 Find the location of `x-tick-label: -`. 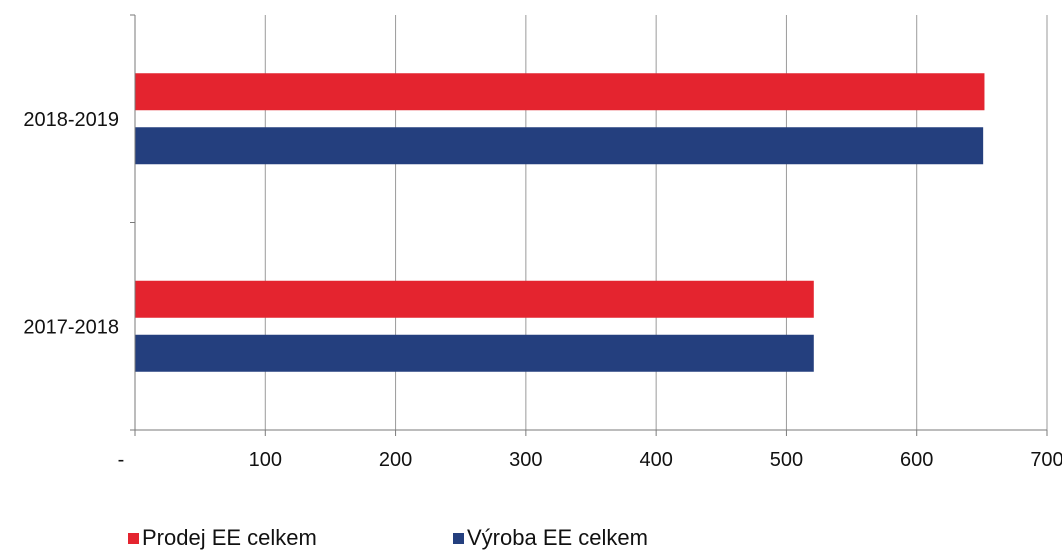

x-tick-label: - is located at coordinates (121, 460).